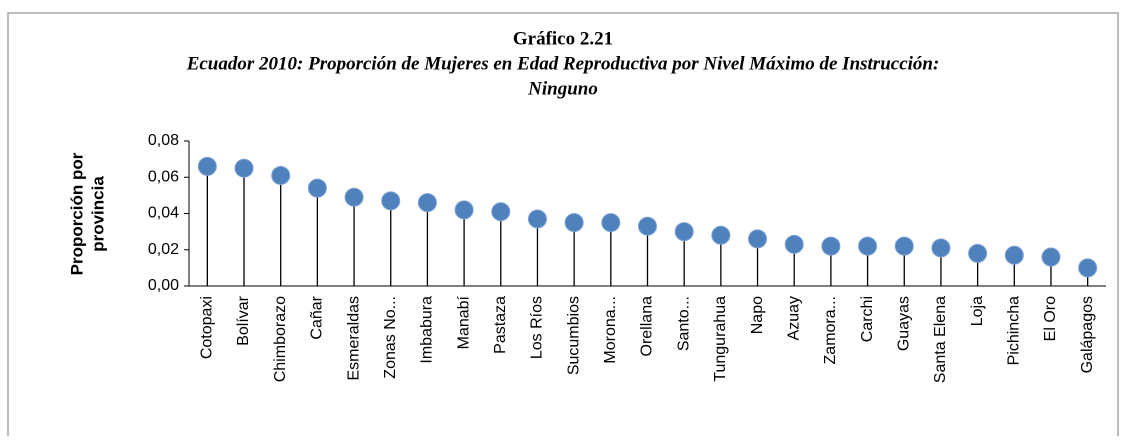 This screenshot has height=441, width=1126. Describe the element at coordinates (280, 339) in the screenshot. I see `x-tick-label: Chimborazo` at that location.